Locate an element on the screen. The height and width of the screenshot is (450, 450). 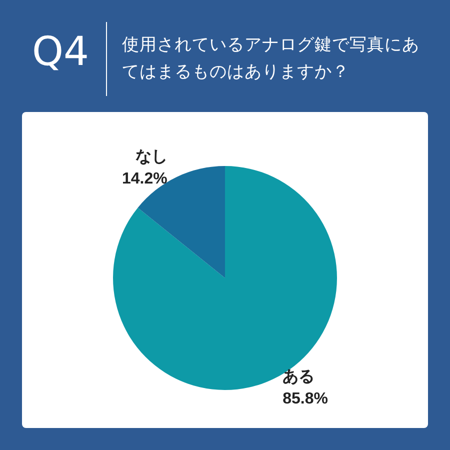
data-label: 85.8% is located at coordinates (305, 399).